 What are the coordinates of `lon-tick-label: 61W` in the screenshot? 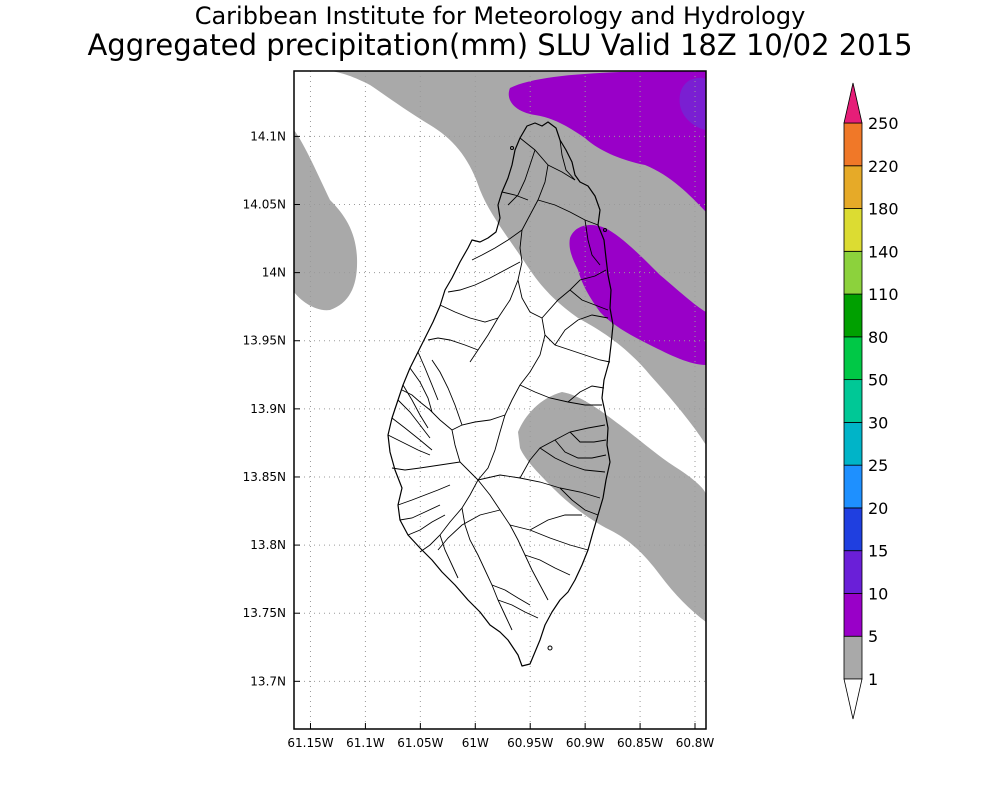 It's located at (475, 743).